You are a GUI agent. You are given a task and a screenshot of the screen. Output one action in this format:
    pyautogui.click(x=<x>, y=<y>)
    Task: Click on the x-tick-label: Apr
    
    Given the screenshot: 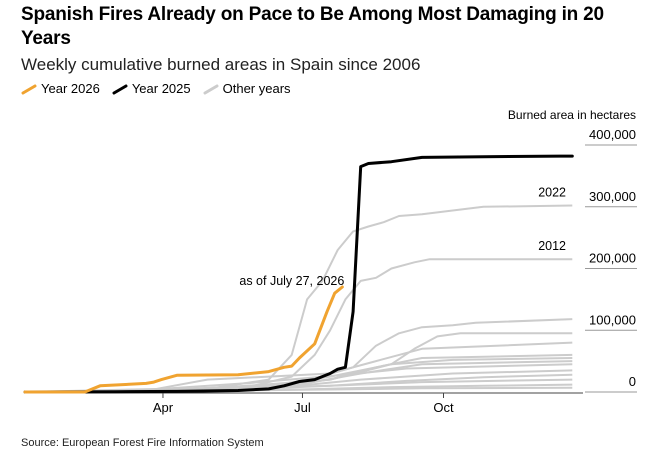 What is the action you would take?
    pyautogui.click(x=163, y=407)
    